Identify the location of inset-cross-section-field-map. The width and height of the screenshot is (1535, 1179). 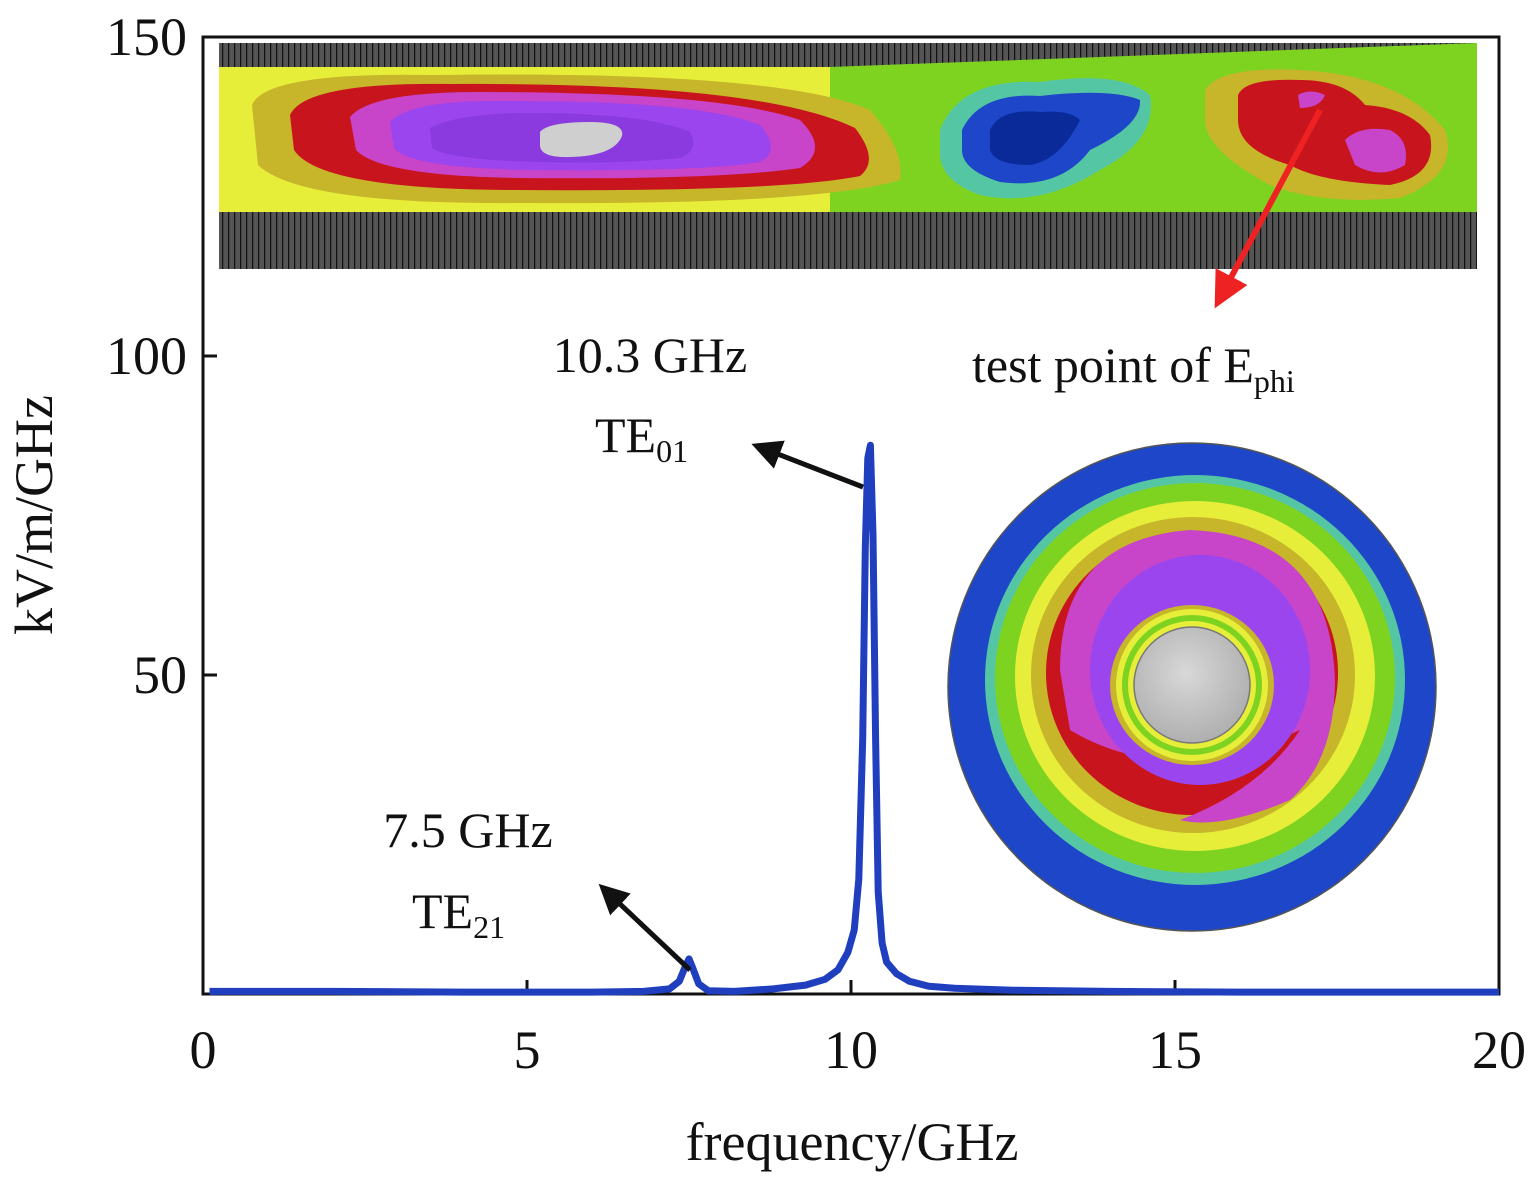
(1192, 687).